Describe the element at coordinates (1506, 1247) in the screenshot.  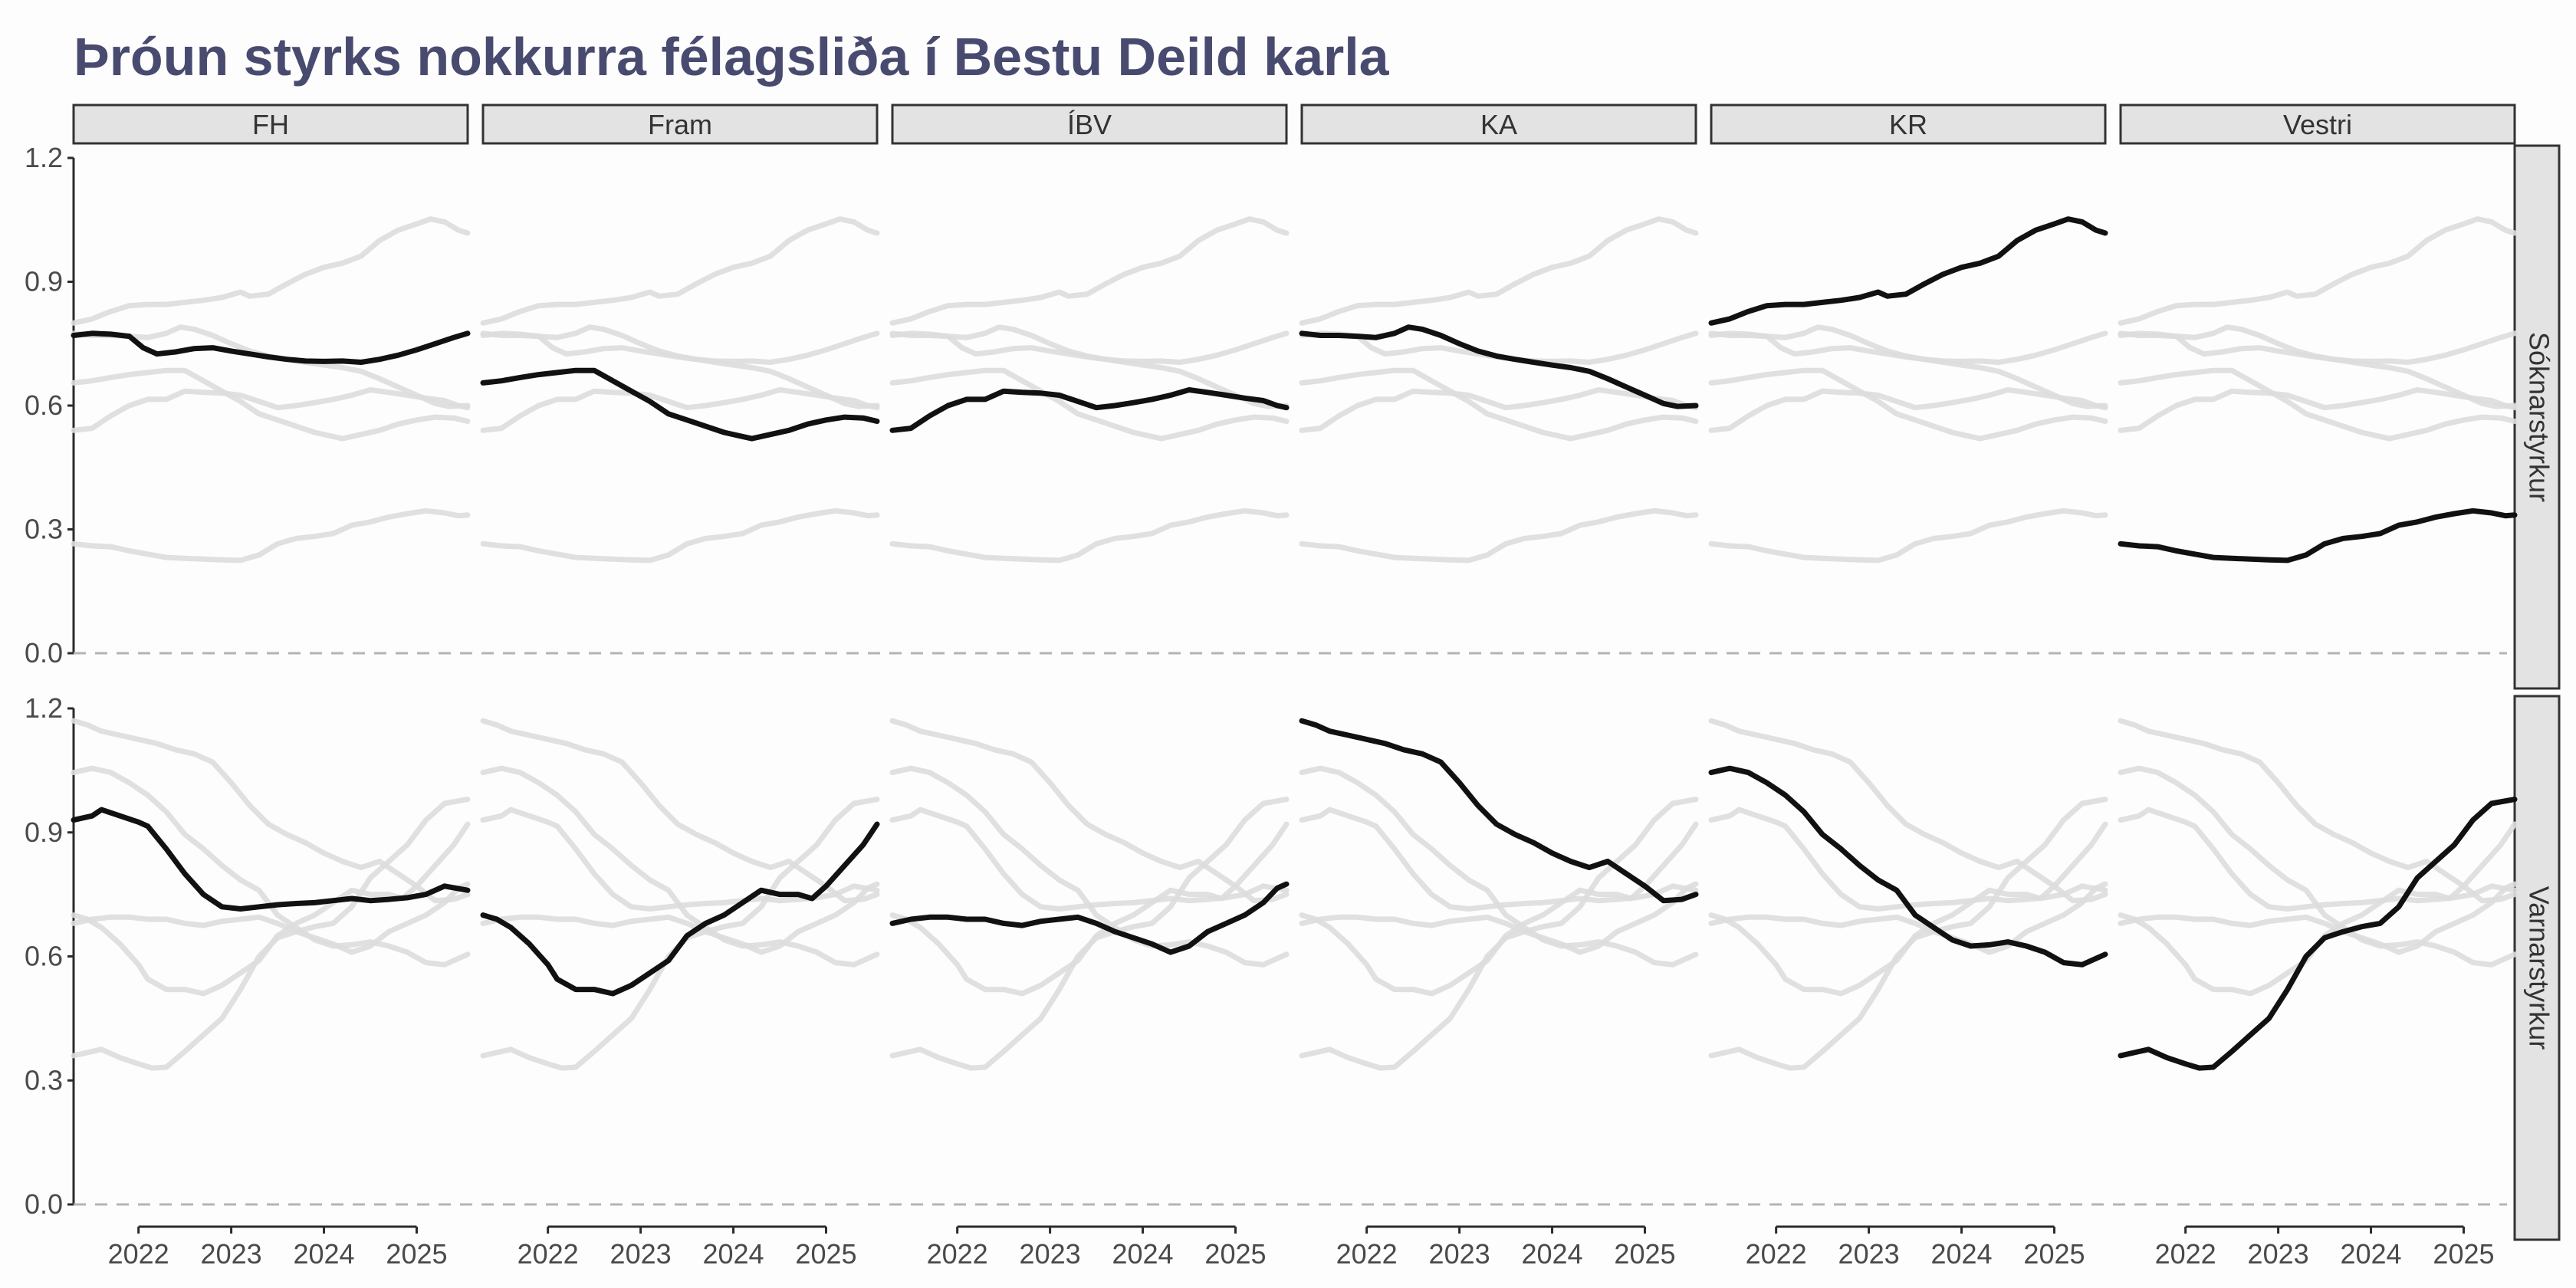
I see `x-axis-ka: 2022 2023 2024 2025` at that location.